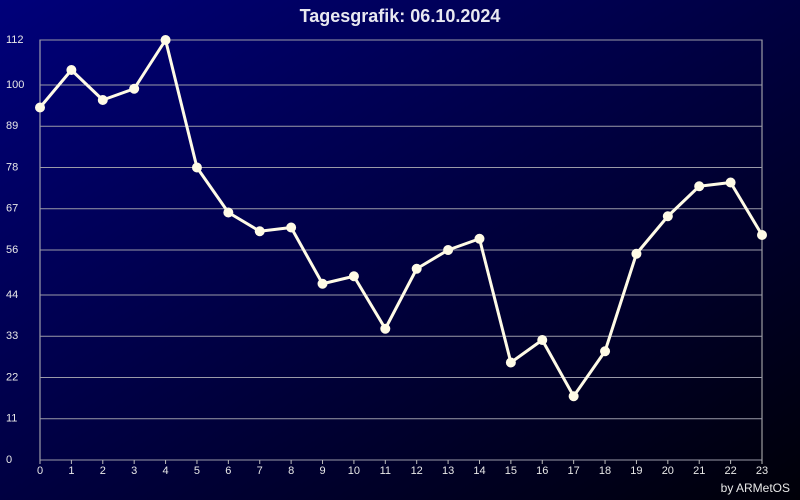 This screenshot has height=500, width=800. Describe the element at coordinates (12, 336) in the screenshot. I see `y-tick-label: 33` at that location.